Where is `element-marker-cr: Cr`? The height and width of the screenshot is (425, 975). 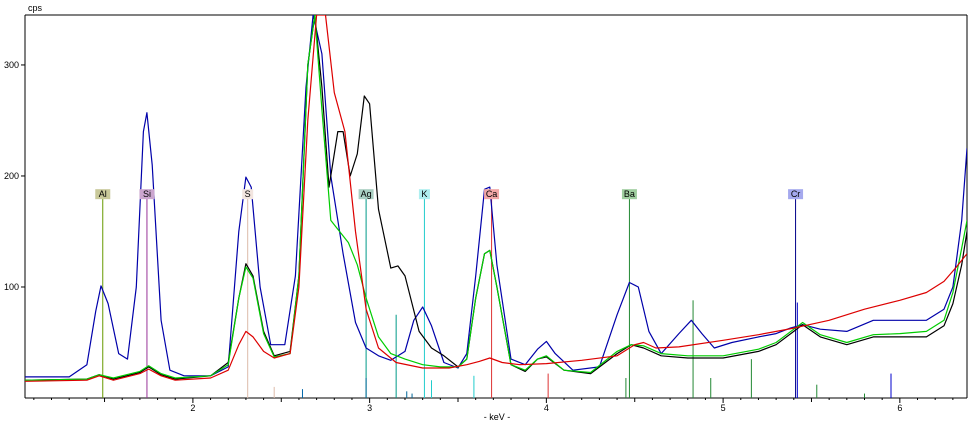 element-marker-cr: Cr is located at coordinates (796, 194).